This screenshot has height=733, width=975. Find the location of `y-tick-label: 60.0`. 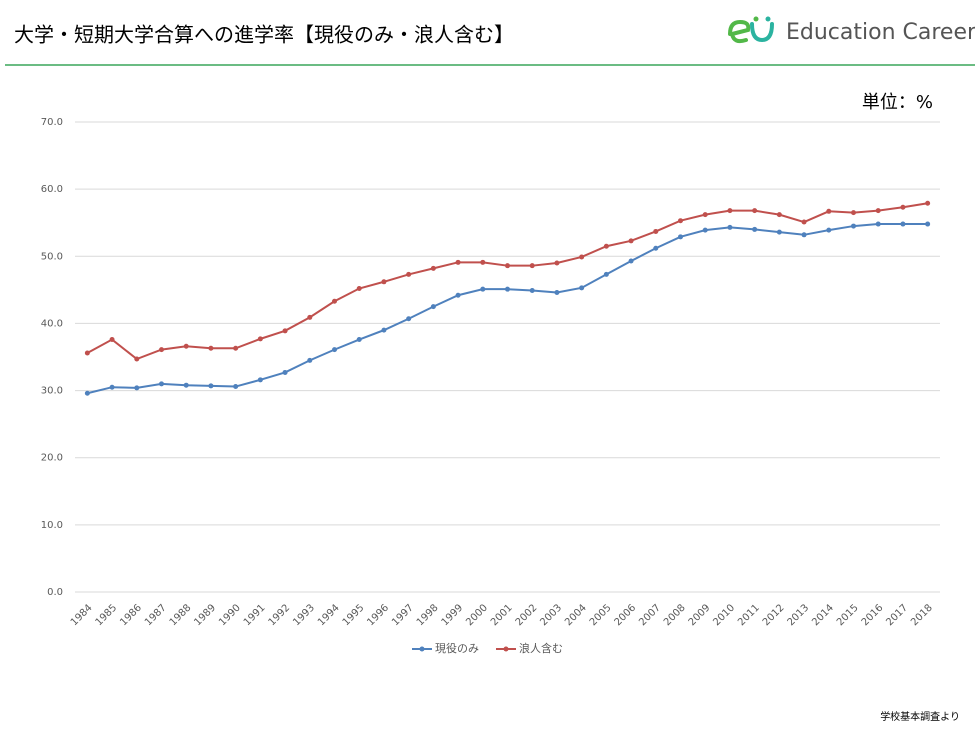

y-tick-label: 60.0 is located at coordinates (52, 189).